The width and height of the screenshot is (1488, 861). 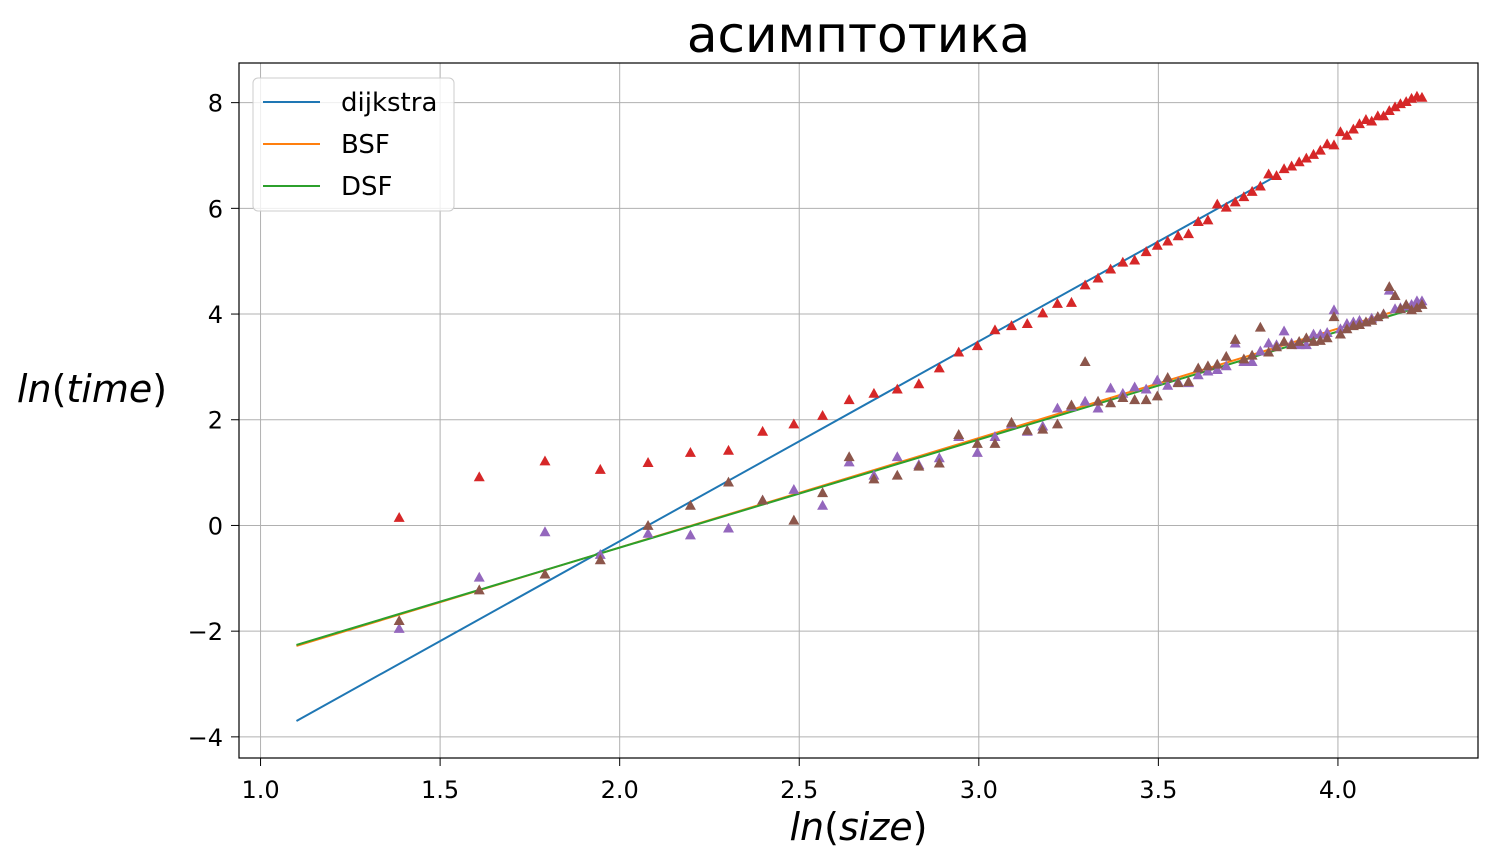 What do you see at coordinates (92, 389) in the screenshot?
I see `y-axis-label: ln(time)` at bounding box center [92, 389].